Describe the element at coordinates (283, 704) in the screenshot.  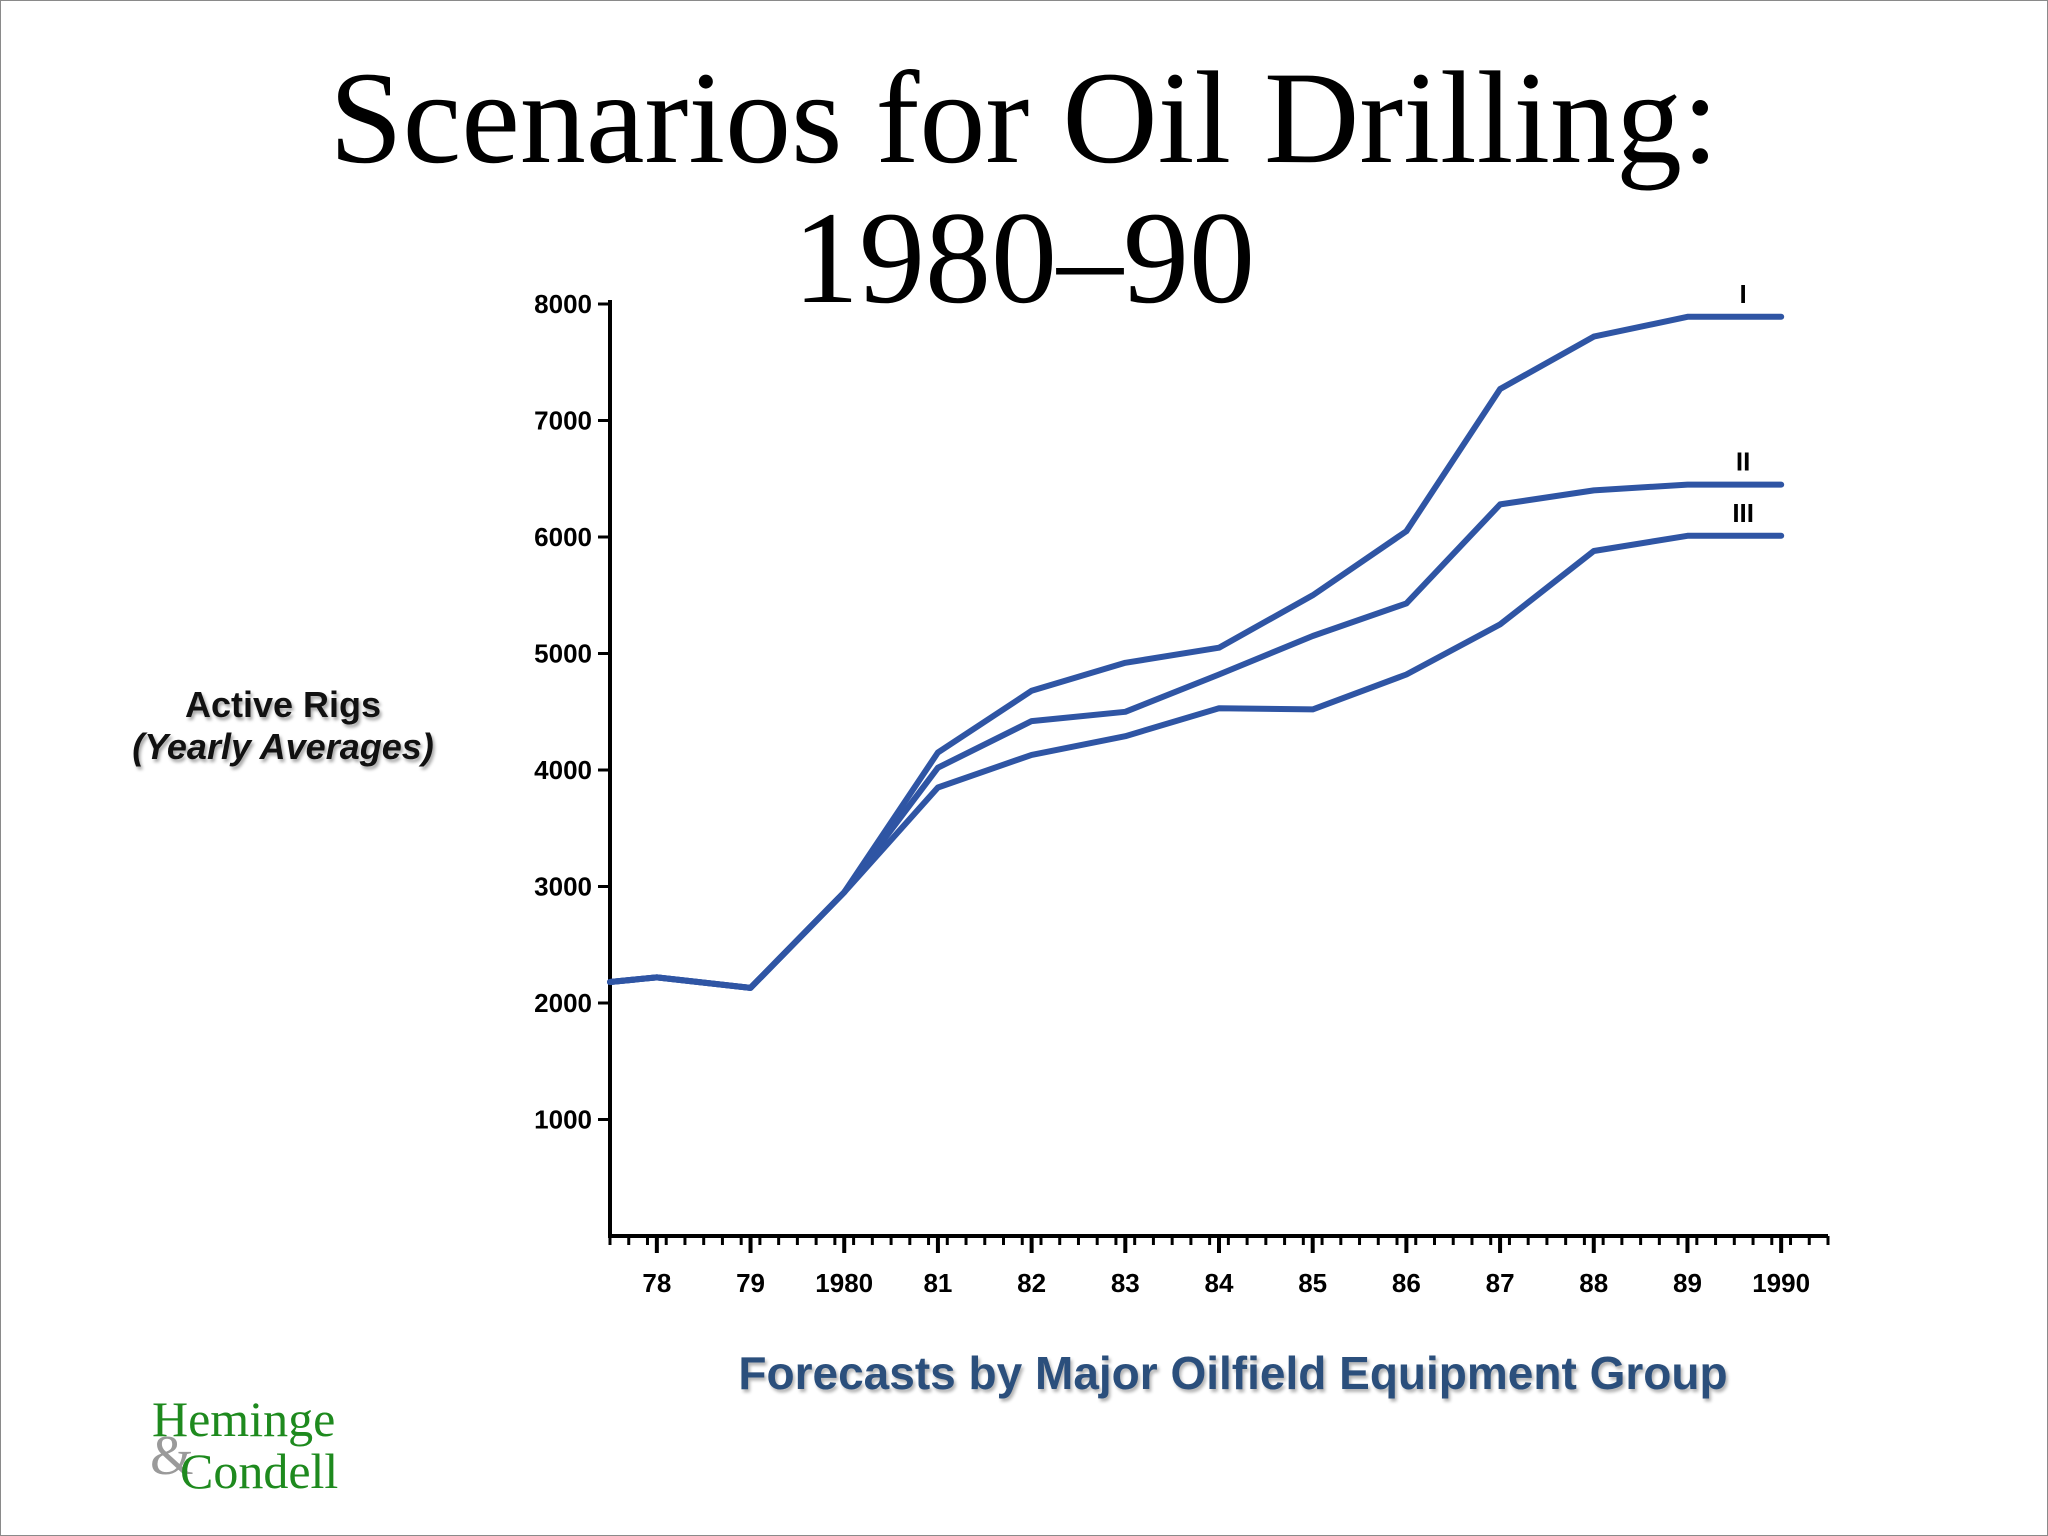
I see `y-axis-label-line-1: Active Rigs` at that location.